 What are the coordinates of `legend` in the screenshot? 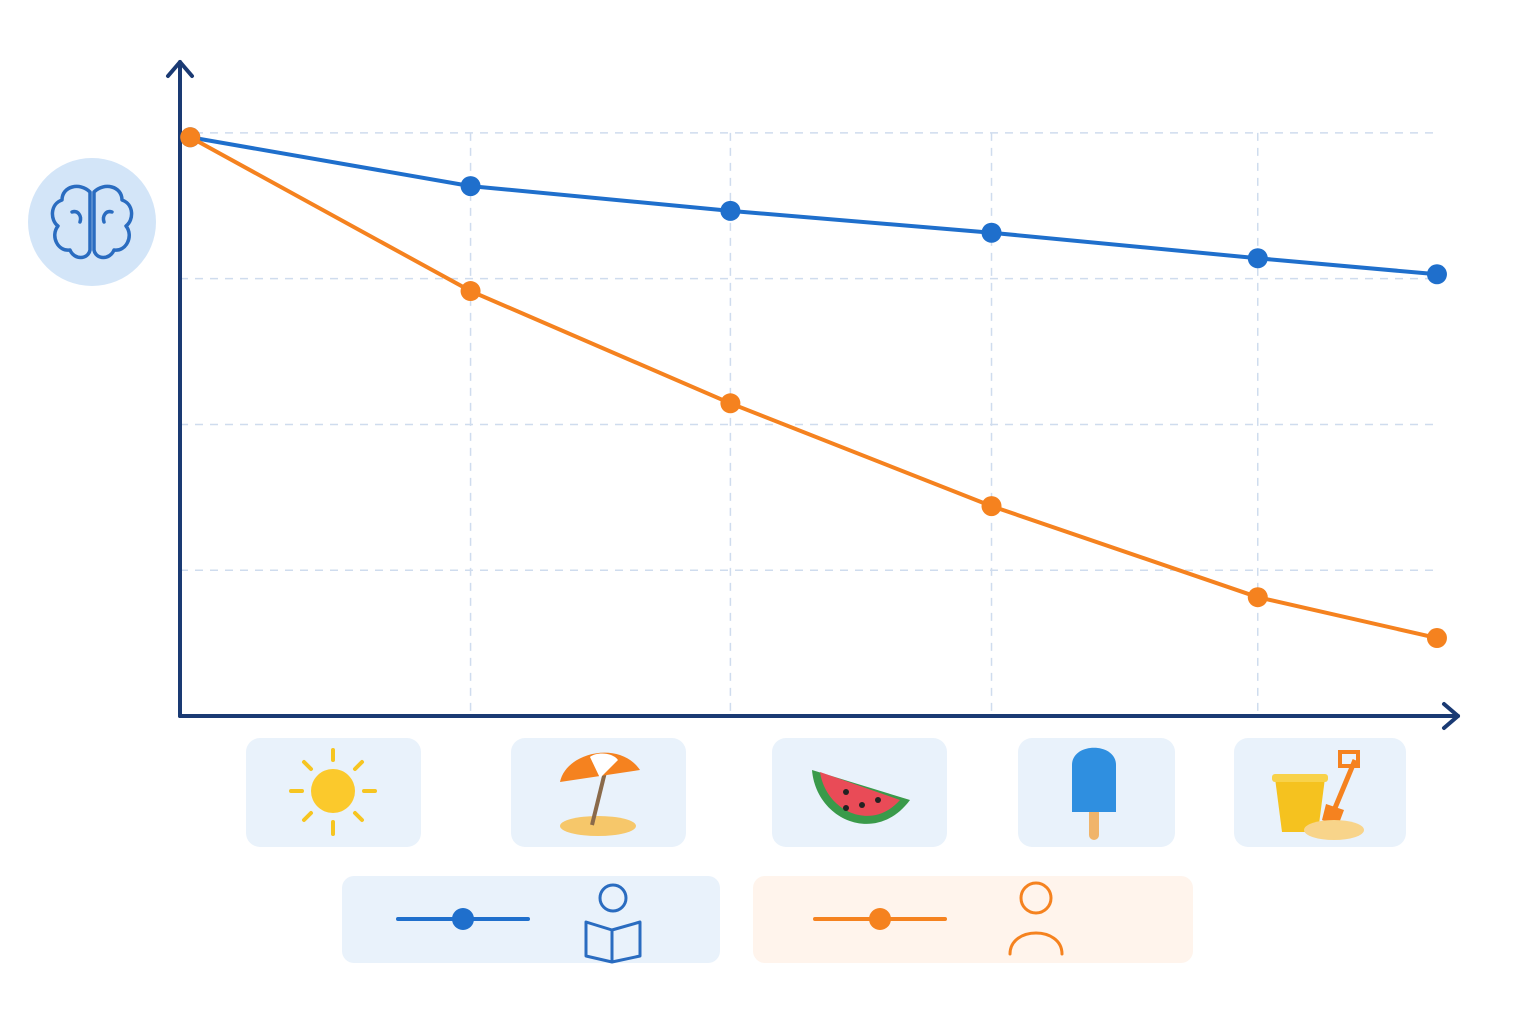 It's located at (767, 920).